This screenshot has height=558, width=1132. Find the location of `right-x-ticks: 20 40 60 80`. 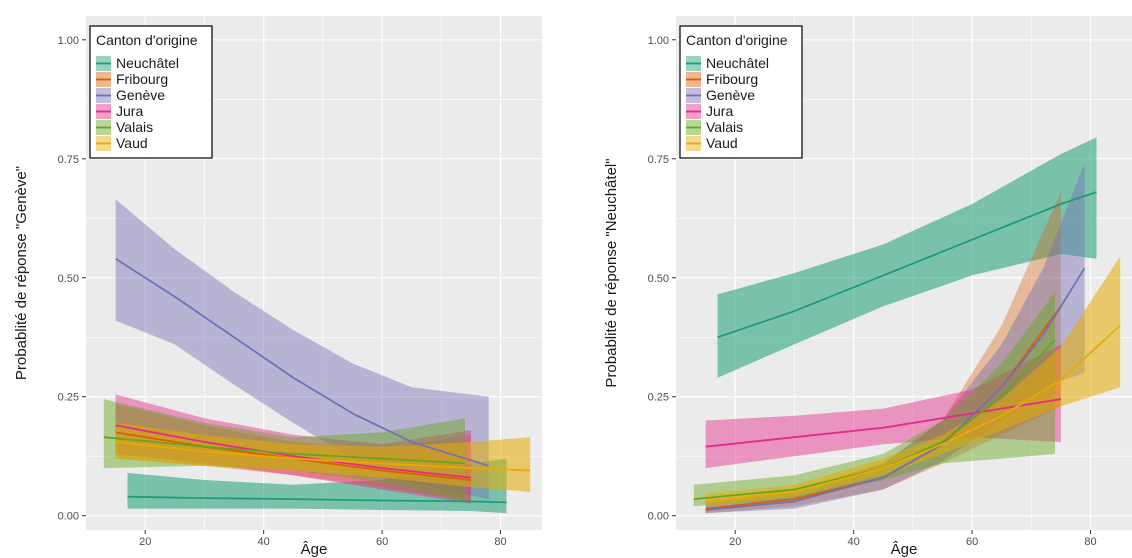

right-x-ticks: 20 40 60 80 is located at coordinates (913, 539).